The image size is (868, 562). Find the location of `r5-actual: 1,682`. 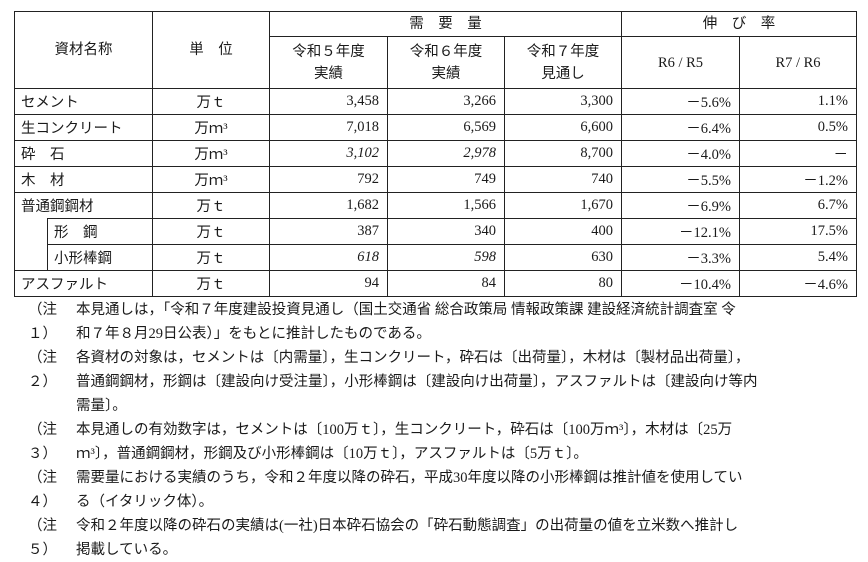

r5-actual: 1,682 is located at coordinates (328, 205).